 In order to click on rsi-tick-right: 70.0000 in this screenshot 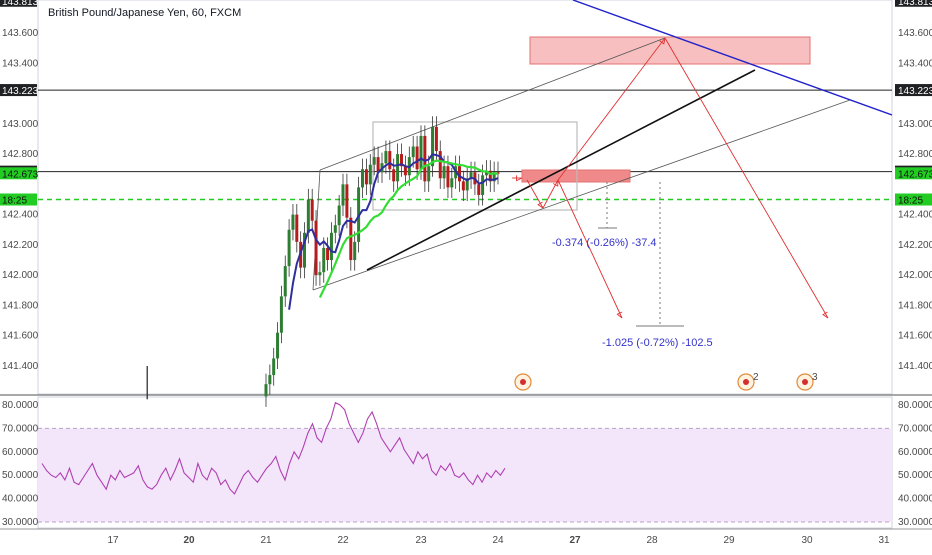, I will do `click(915, 428)`.